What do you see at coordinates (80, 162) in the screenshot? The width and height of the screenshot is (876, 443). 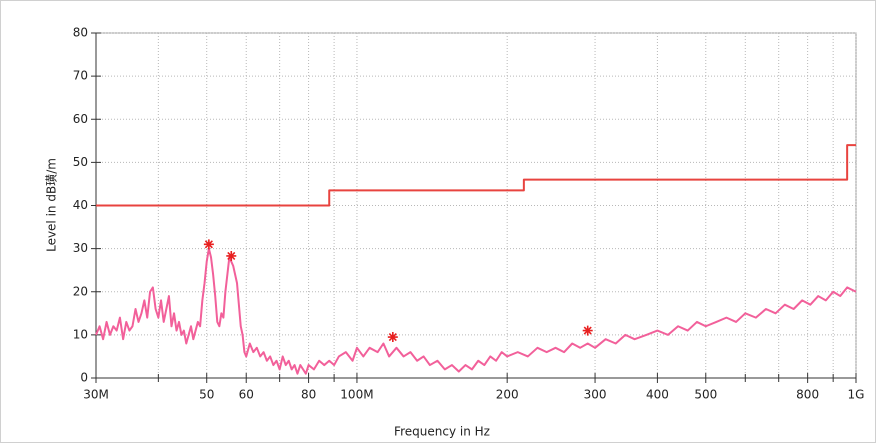 I see `y-tick-label: 50` at bounding box center [80, 162].